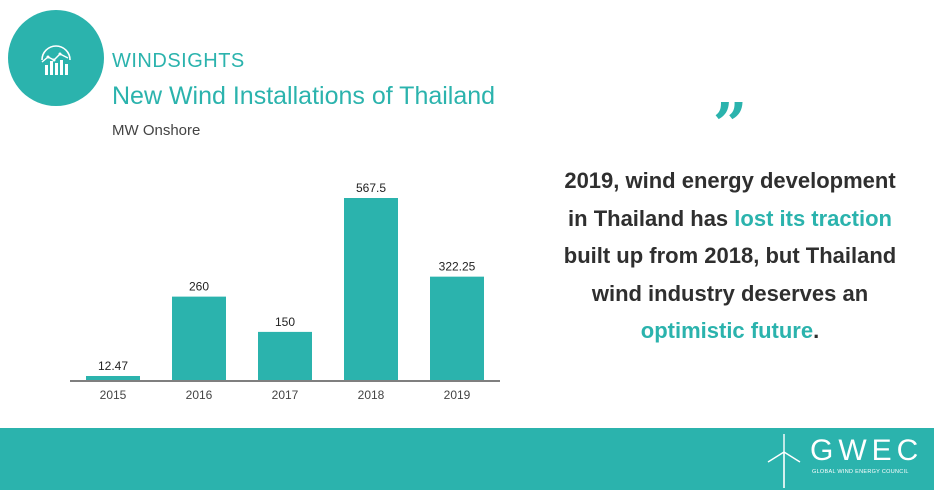 This screenshot has height=490, width=934. What do you see at coordinates (304, 96) in the screenshot?
I see `chart-title: New Wind Installations of Thailand` at bounding box center [304, 96].